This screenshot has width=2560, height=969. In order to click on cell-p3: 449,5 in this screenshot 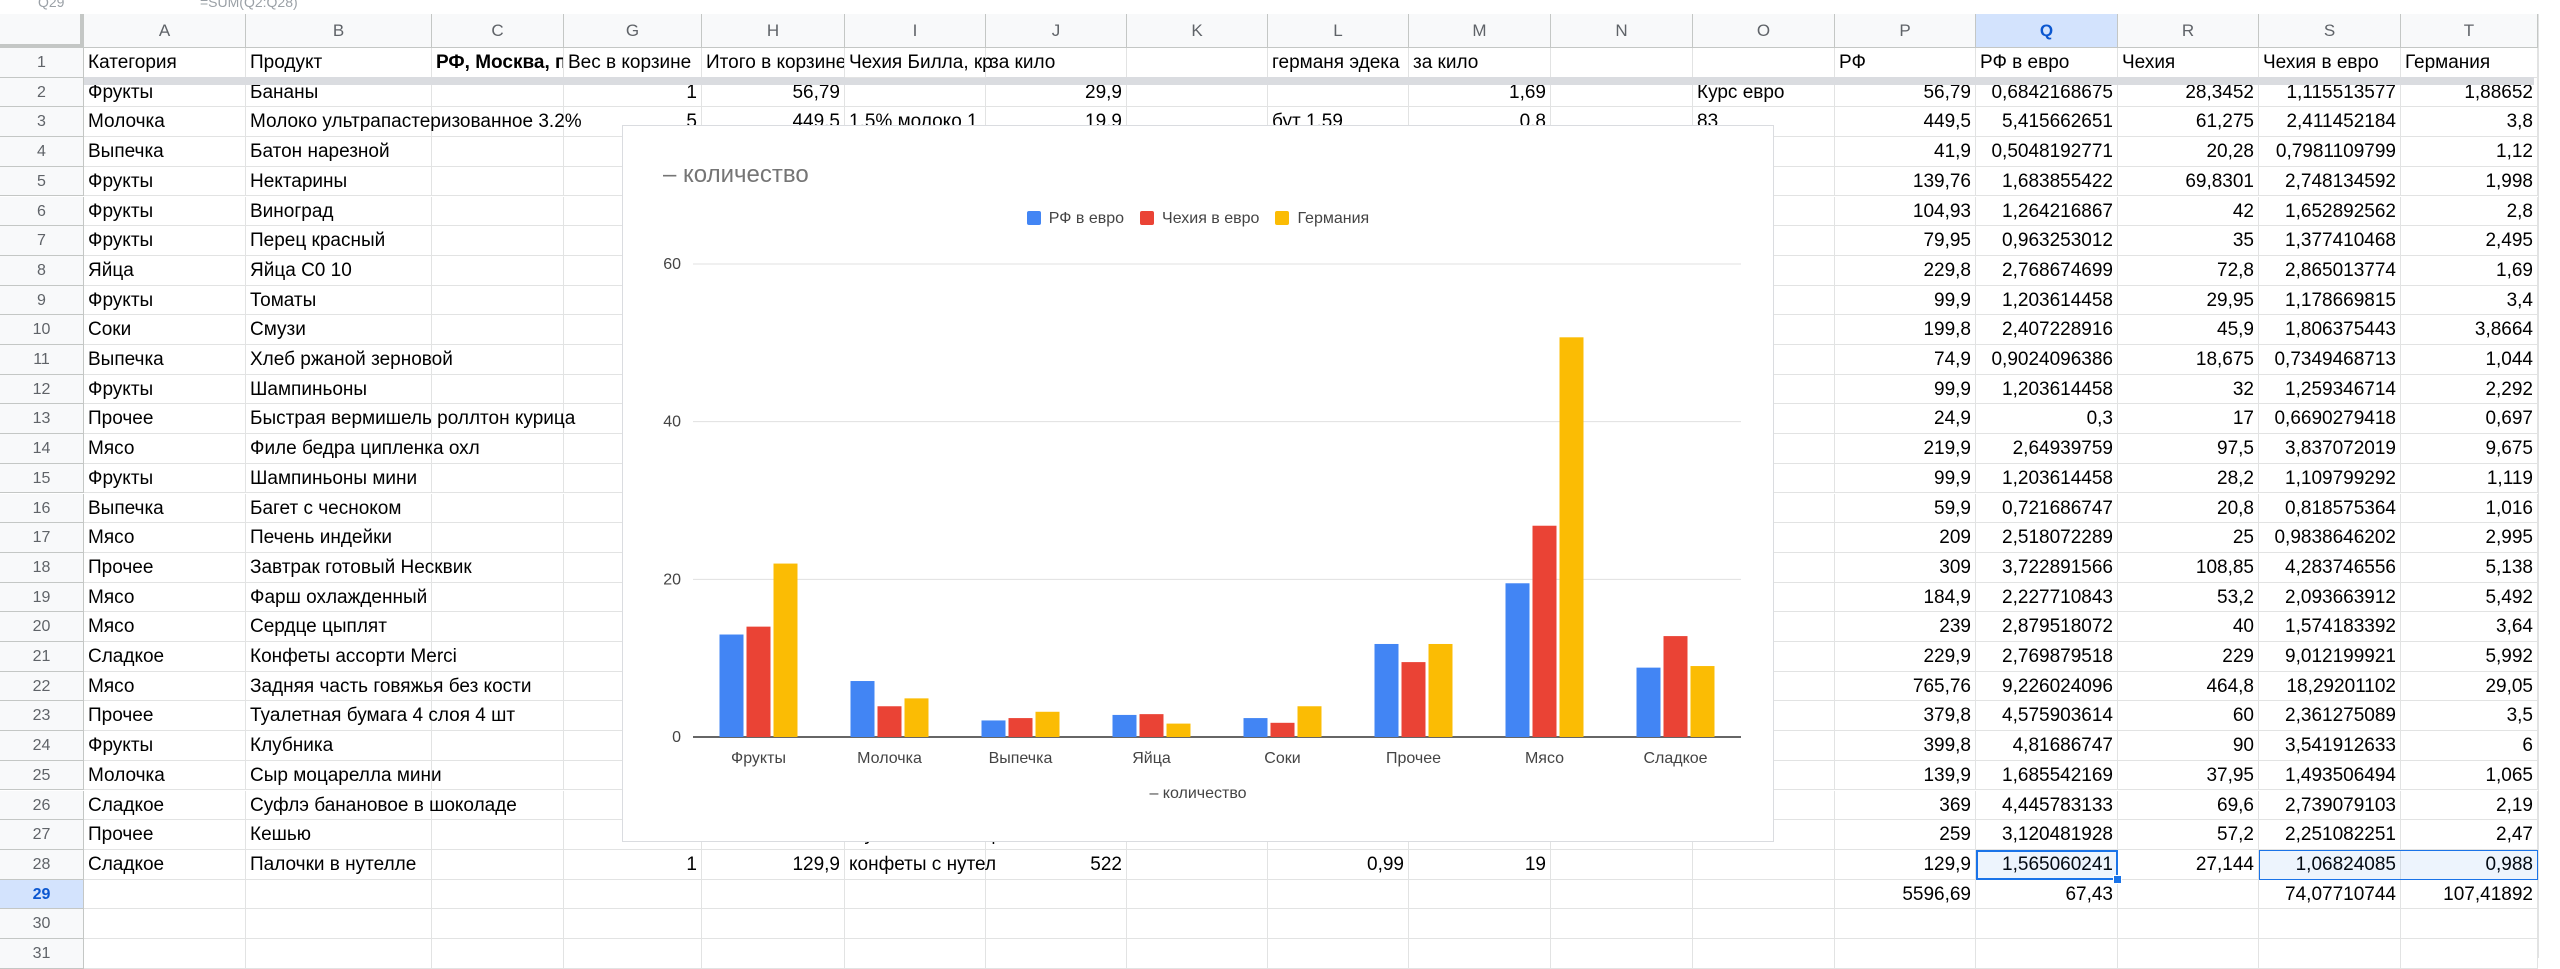, I will do `click(1905, 122)`.